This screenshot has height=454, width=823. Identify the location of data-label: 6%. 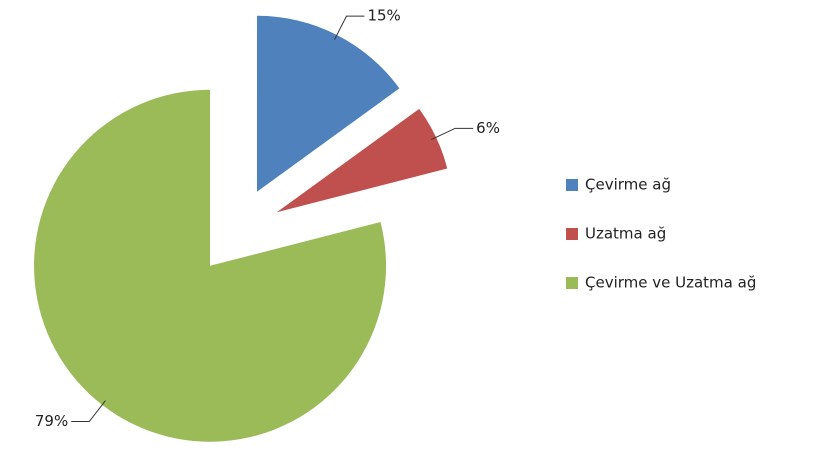
(488, 128).